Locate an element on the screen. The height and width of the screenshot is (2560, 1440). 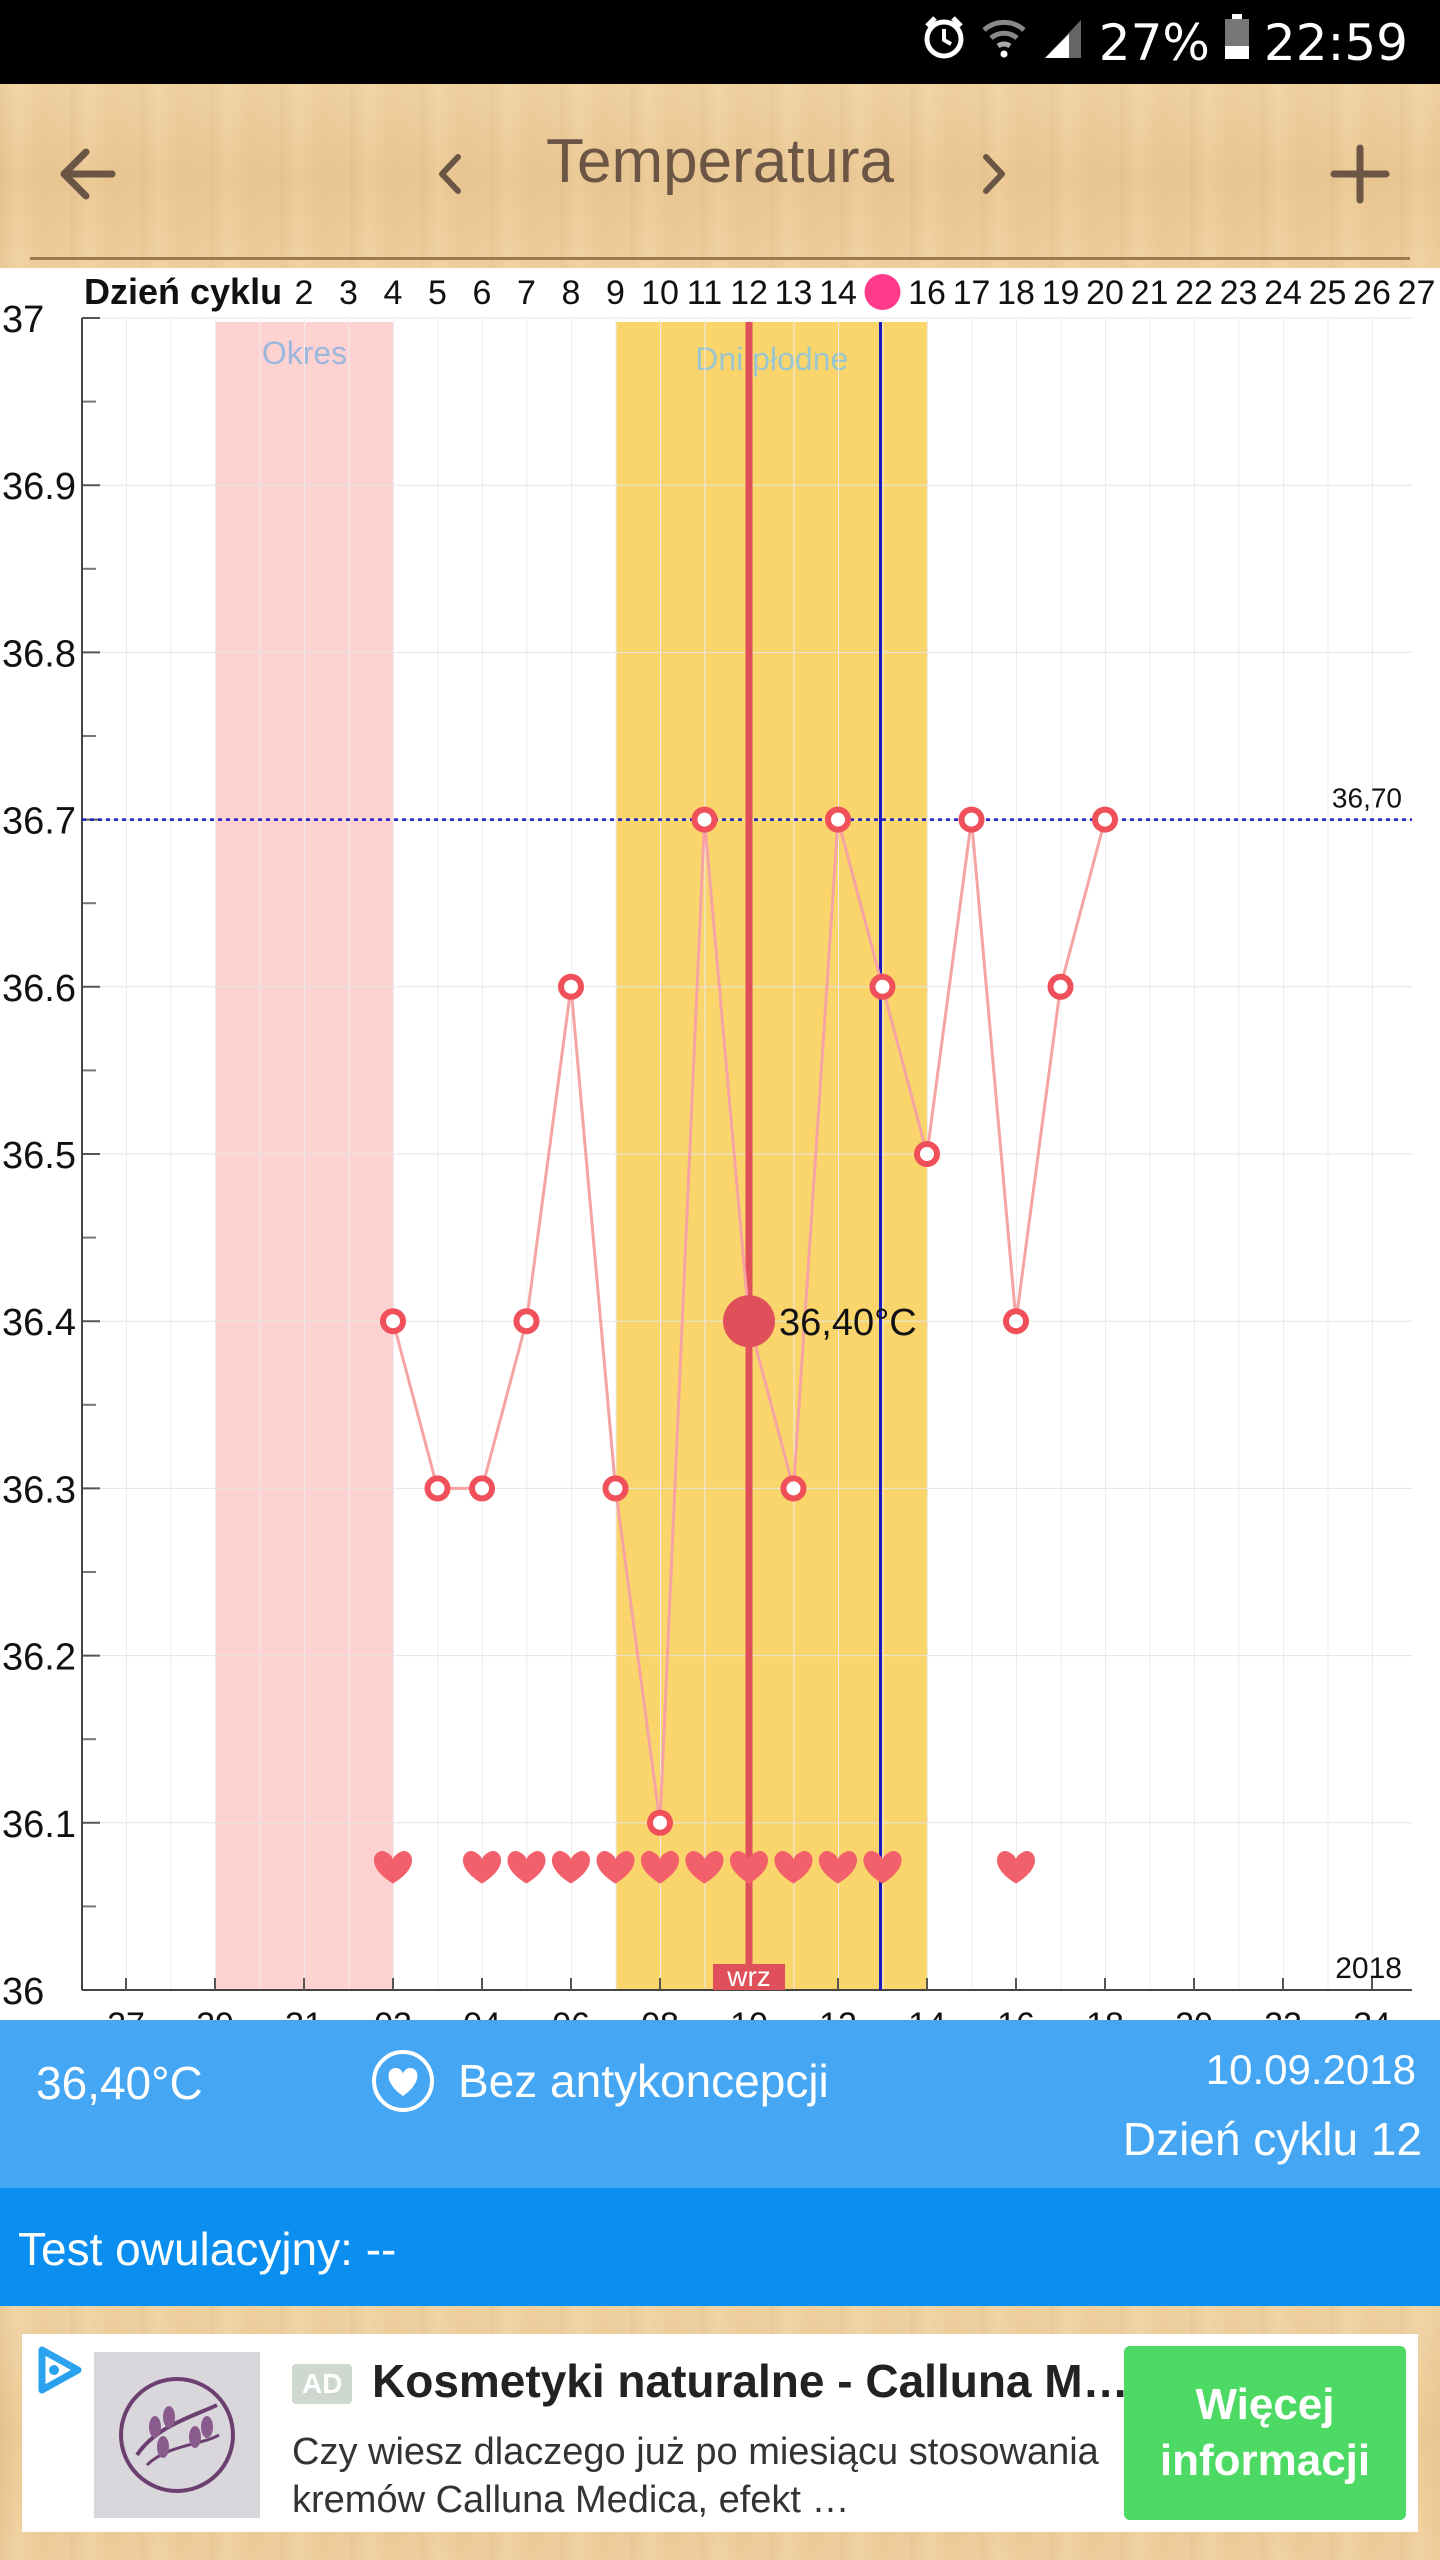
date-tick-label: 08 is located at coordinates (660, 2013).